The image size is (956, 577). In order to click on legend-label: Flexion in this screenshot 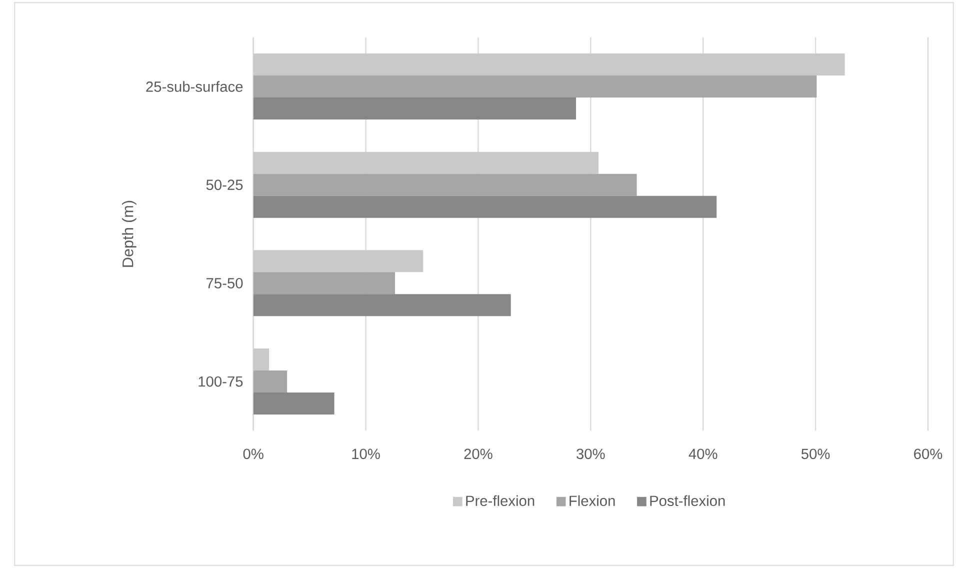, I will do `click(592, 500)`.